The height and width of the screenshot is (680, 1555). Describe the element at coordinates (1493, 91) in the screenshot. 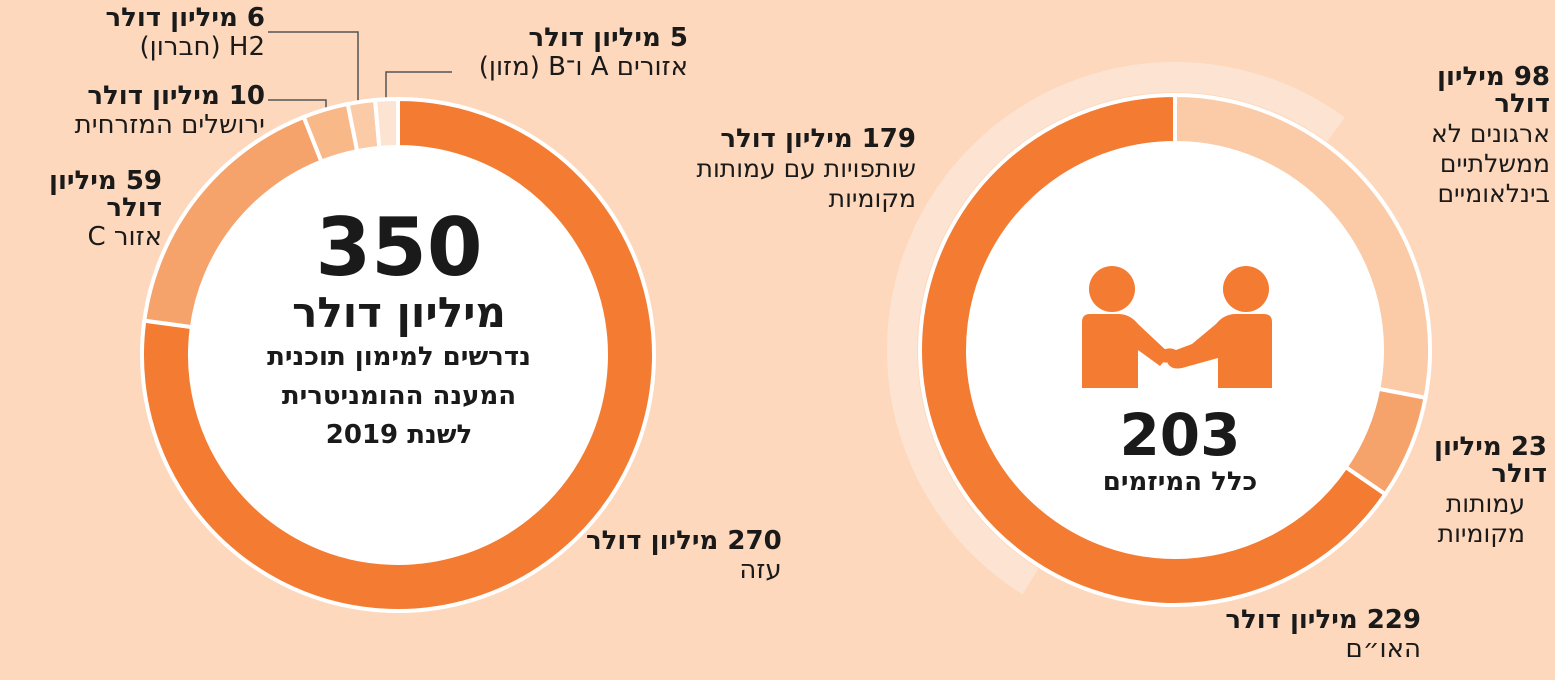

I see `label-amount: 98 מיליון דולר` at that location.